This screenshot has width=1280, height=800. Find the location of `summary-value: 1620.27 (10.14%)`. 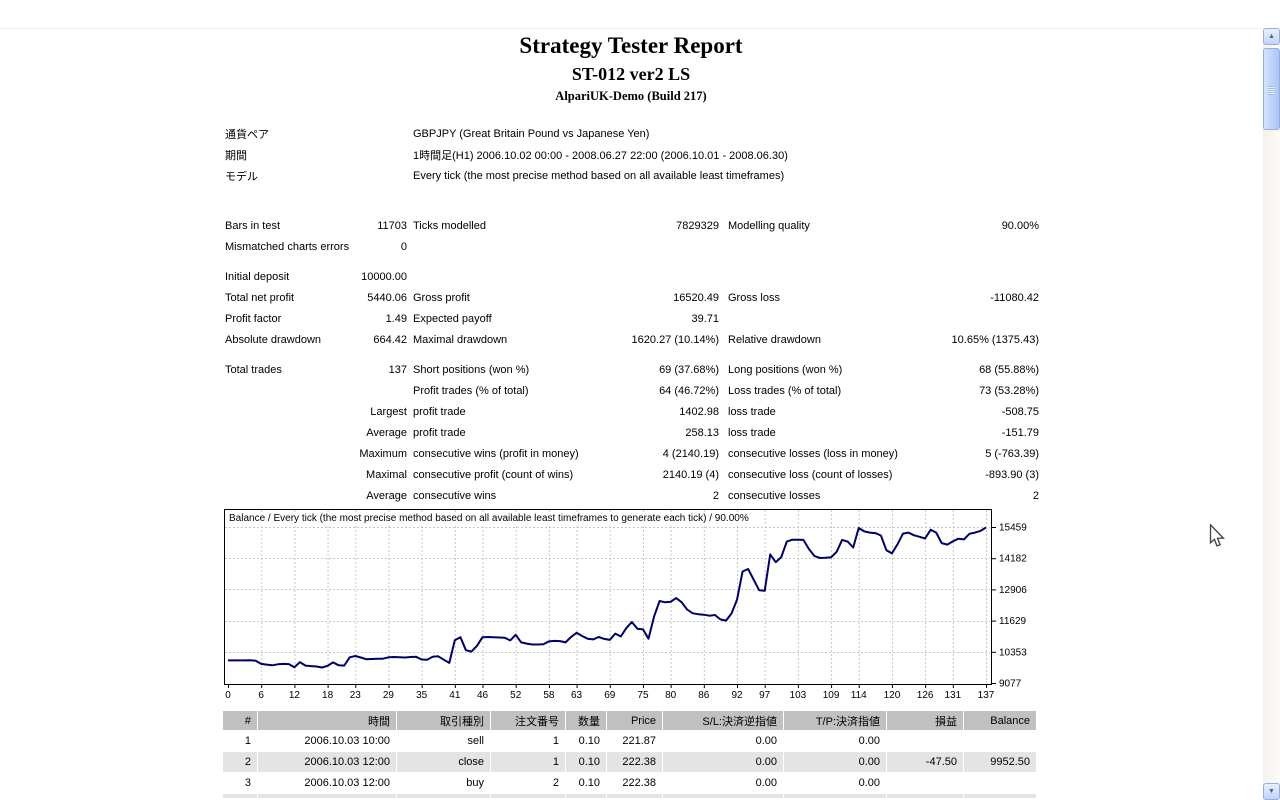

summary-value: 1620.27 (10.14%) is located at coordinates (675, 339).